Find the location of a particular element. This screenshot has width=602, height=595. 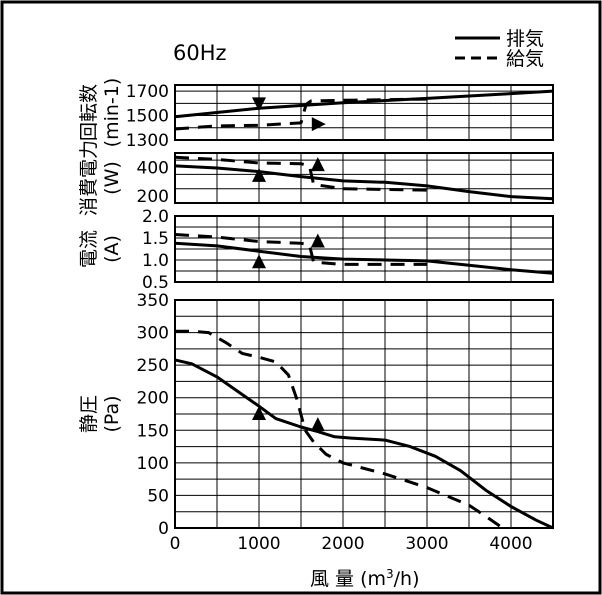

x-tick-label: 2000 is located at coordinates (342, 544).